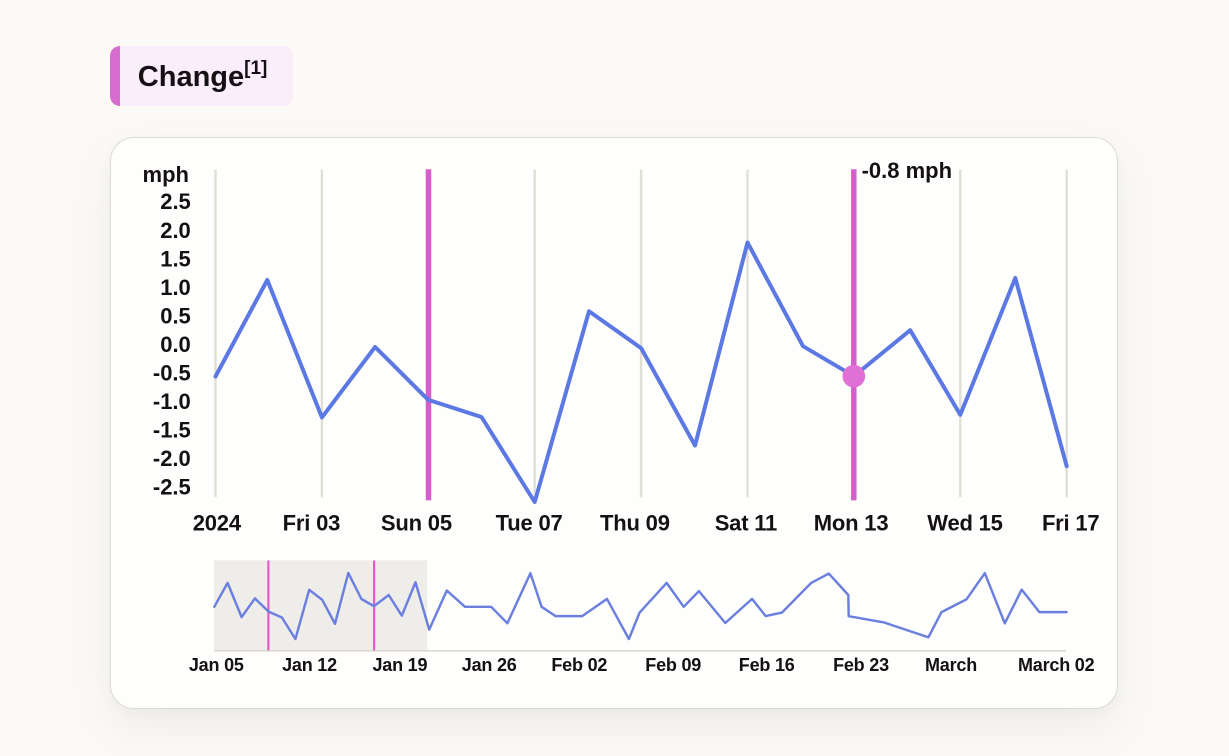 This screenshot has height=756, width=1229. I want to click on svg-text: 0.0, so click(175, 344).